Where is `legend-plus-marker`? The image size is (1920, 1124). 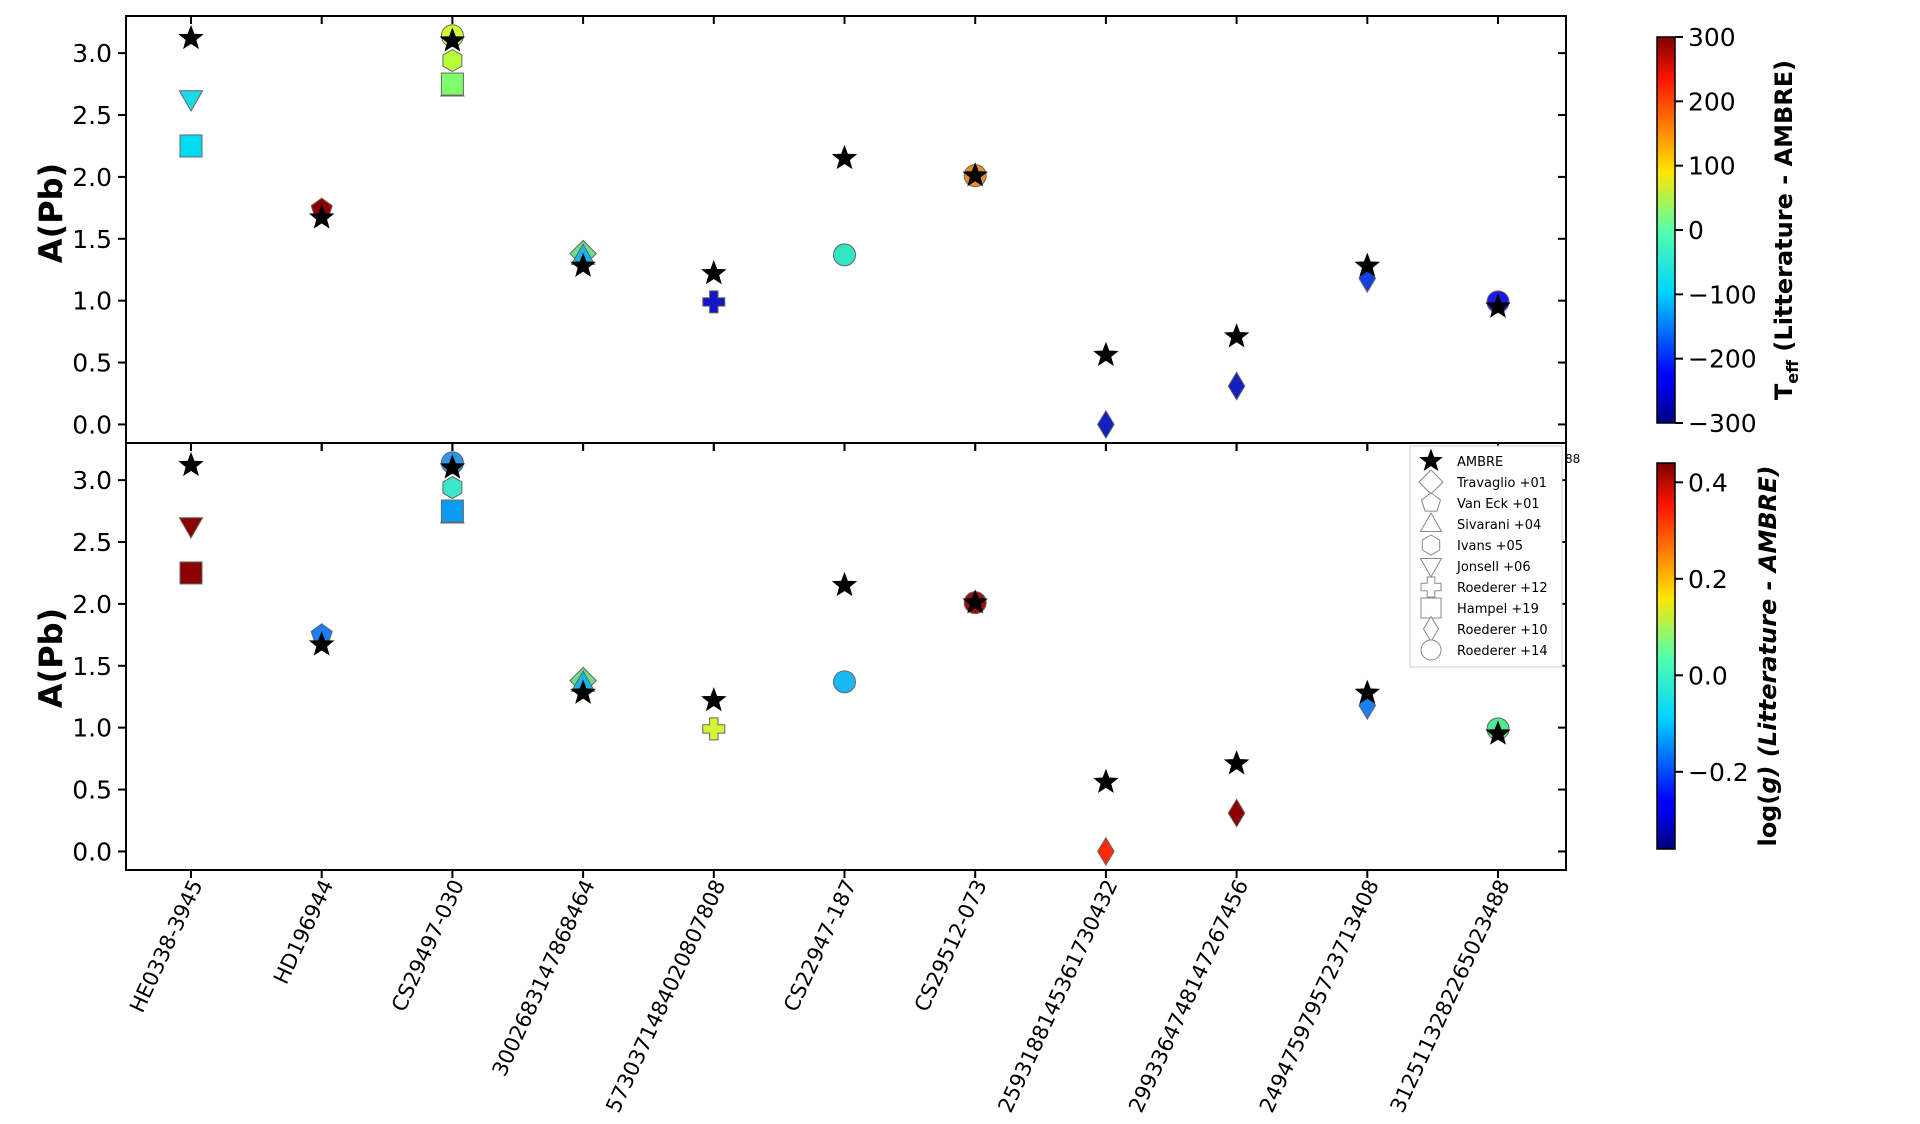
legend-plus-marker is located at coordinates (1431, 587).